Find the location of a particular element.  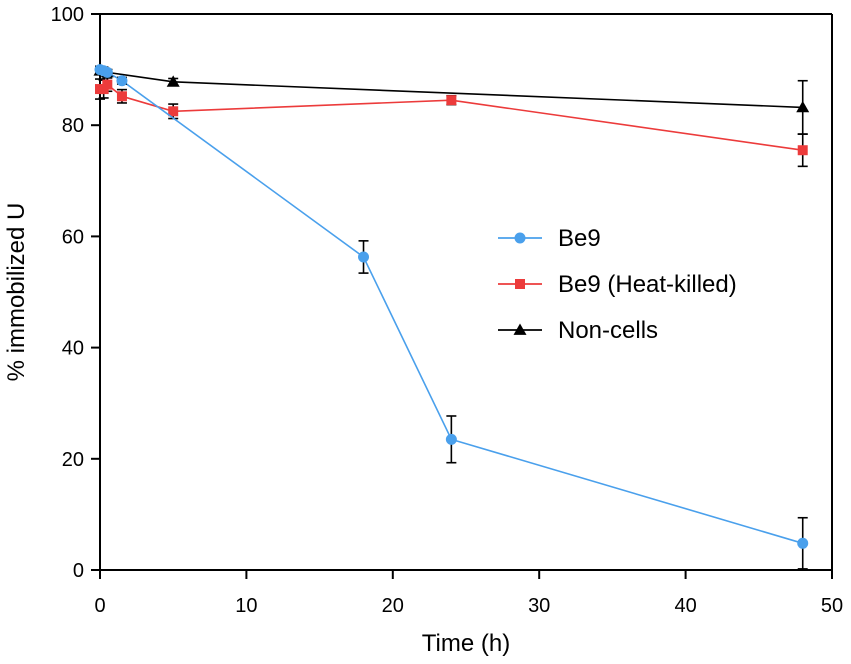

legend-label: Be9 is located at coordinates (579, 238).